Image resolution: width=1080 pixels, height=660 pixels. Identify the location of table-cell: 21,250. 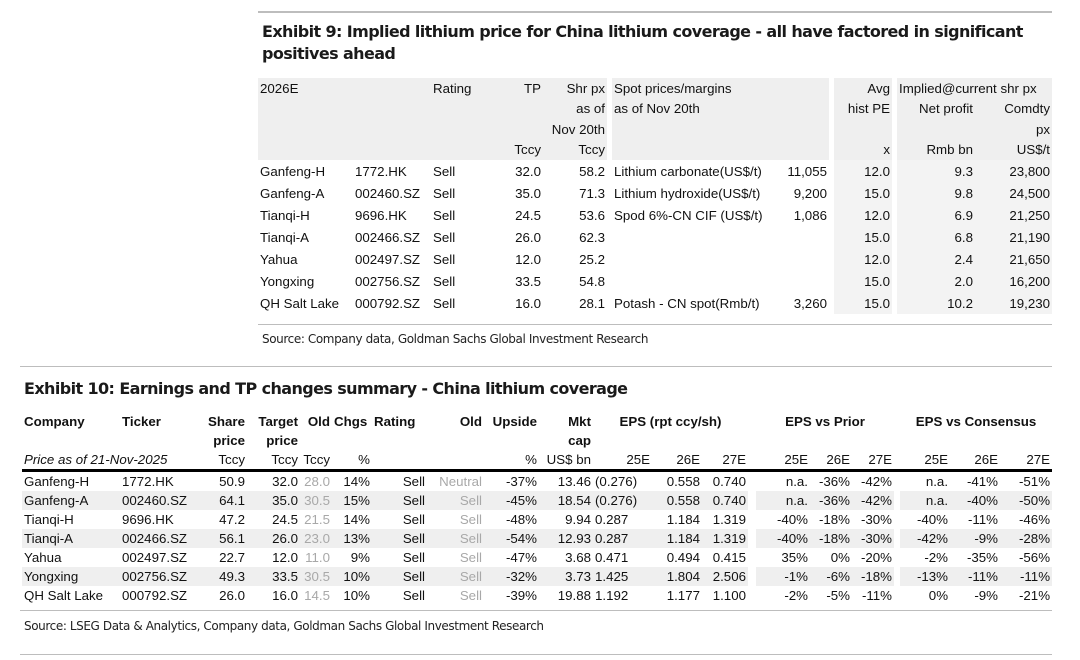
(1013, 215).